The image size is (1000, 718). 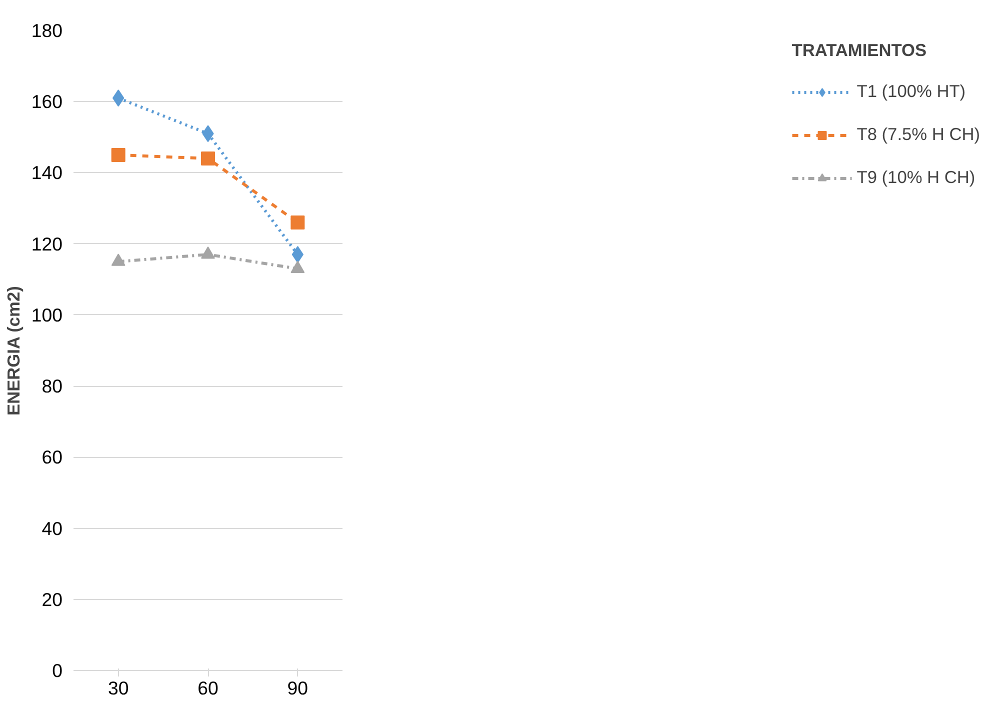 I want to click on y-tick-label: 100, so click(x=47, y=315).